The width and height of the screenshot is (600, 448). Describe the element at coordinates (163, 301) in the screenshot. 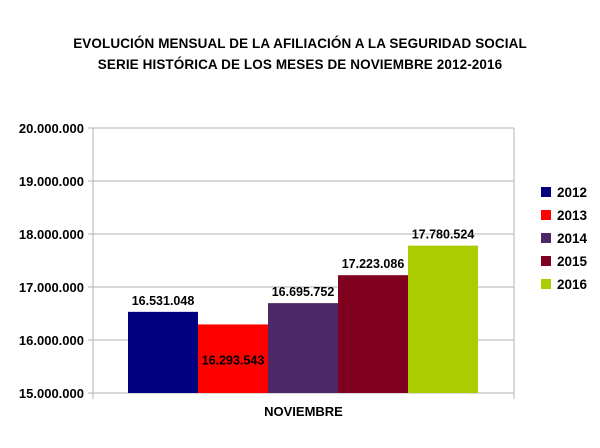

I see `data-label-2012: 16.531.048` at that location.